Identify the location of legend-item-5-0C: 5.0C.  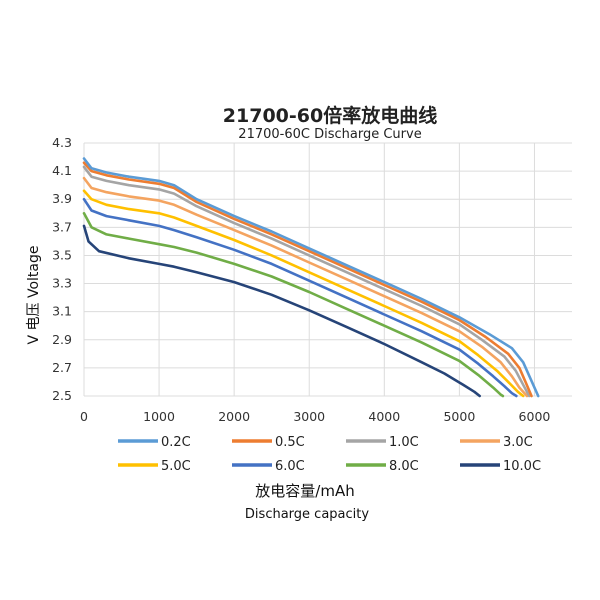
(154, 466).